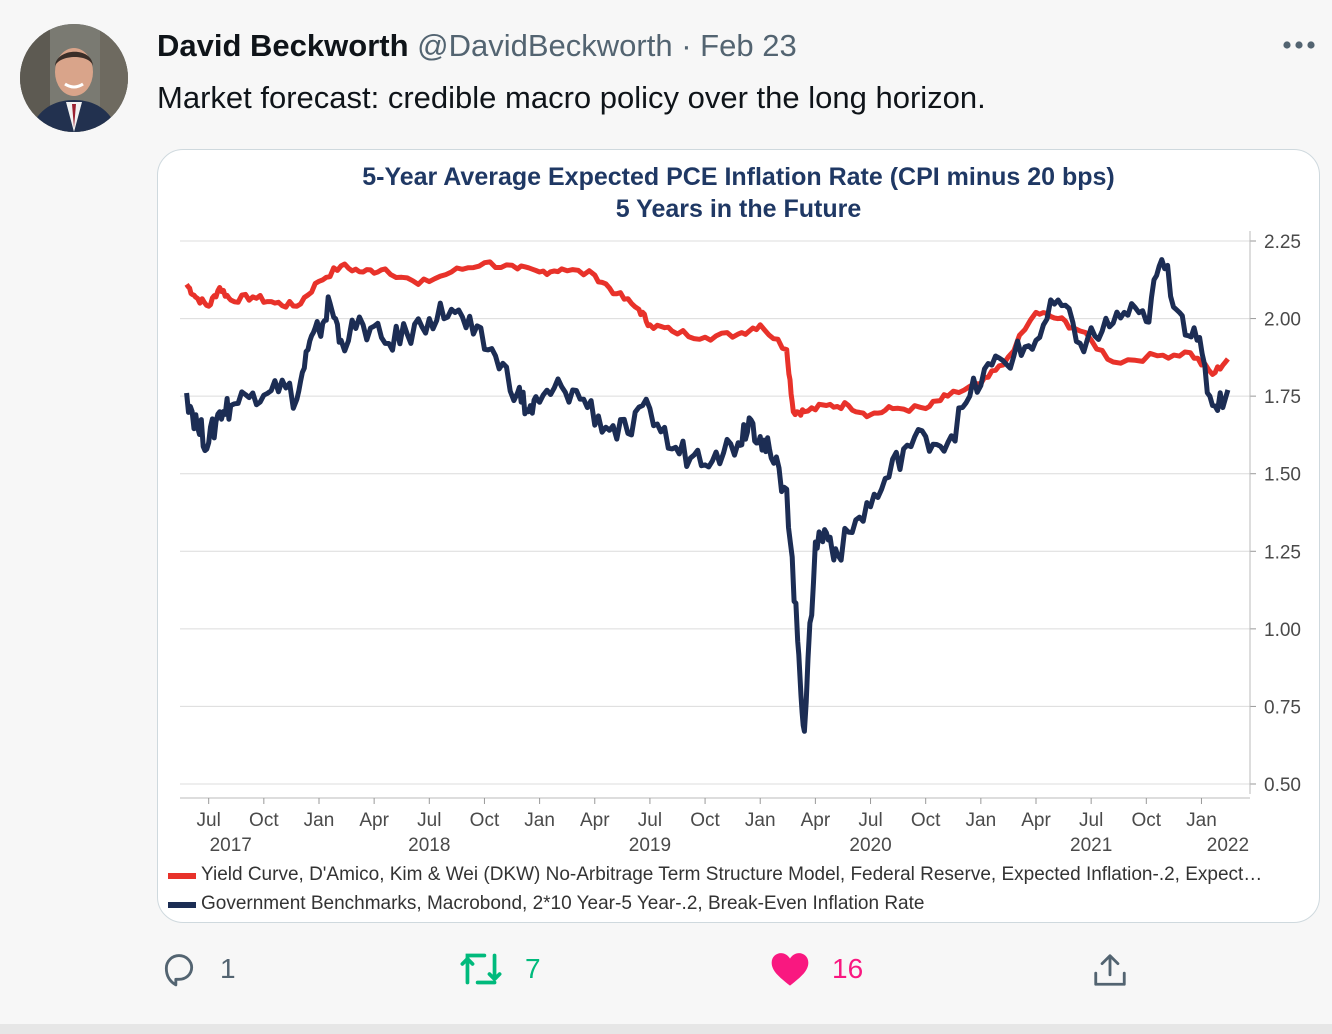  Describe the element at coordinates (545, 45) in the screenshot. I see `author-handle: @DavidBeckworth` at that location.